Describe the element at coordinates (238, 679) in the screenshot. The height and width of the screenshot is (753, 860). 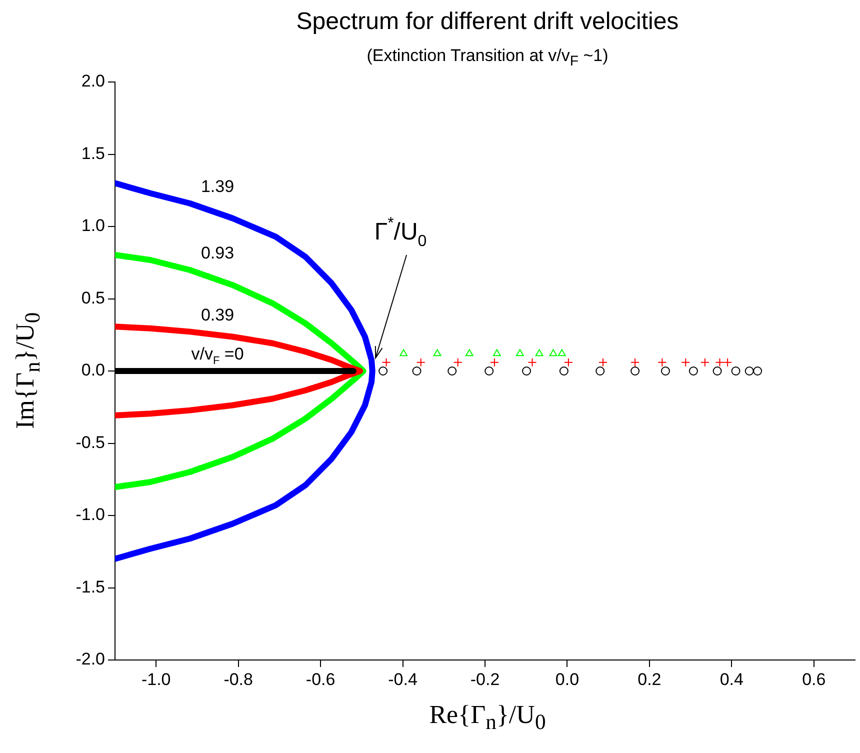
I see `x-tick-label: -0.8` at that location.